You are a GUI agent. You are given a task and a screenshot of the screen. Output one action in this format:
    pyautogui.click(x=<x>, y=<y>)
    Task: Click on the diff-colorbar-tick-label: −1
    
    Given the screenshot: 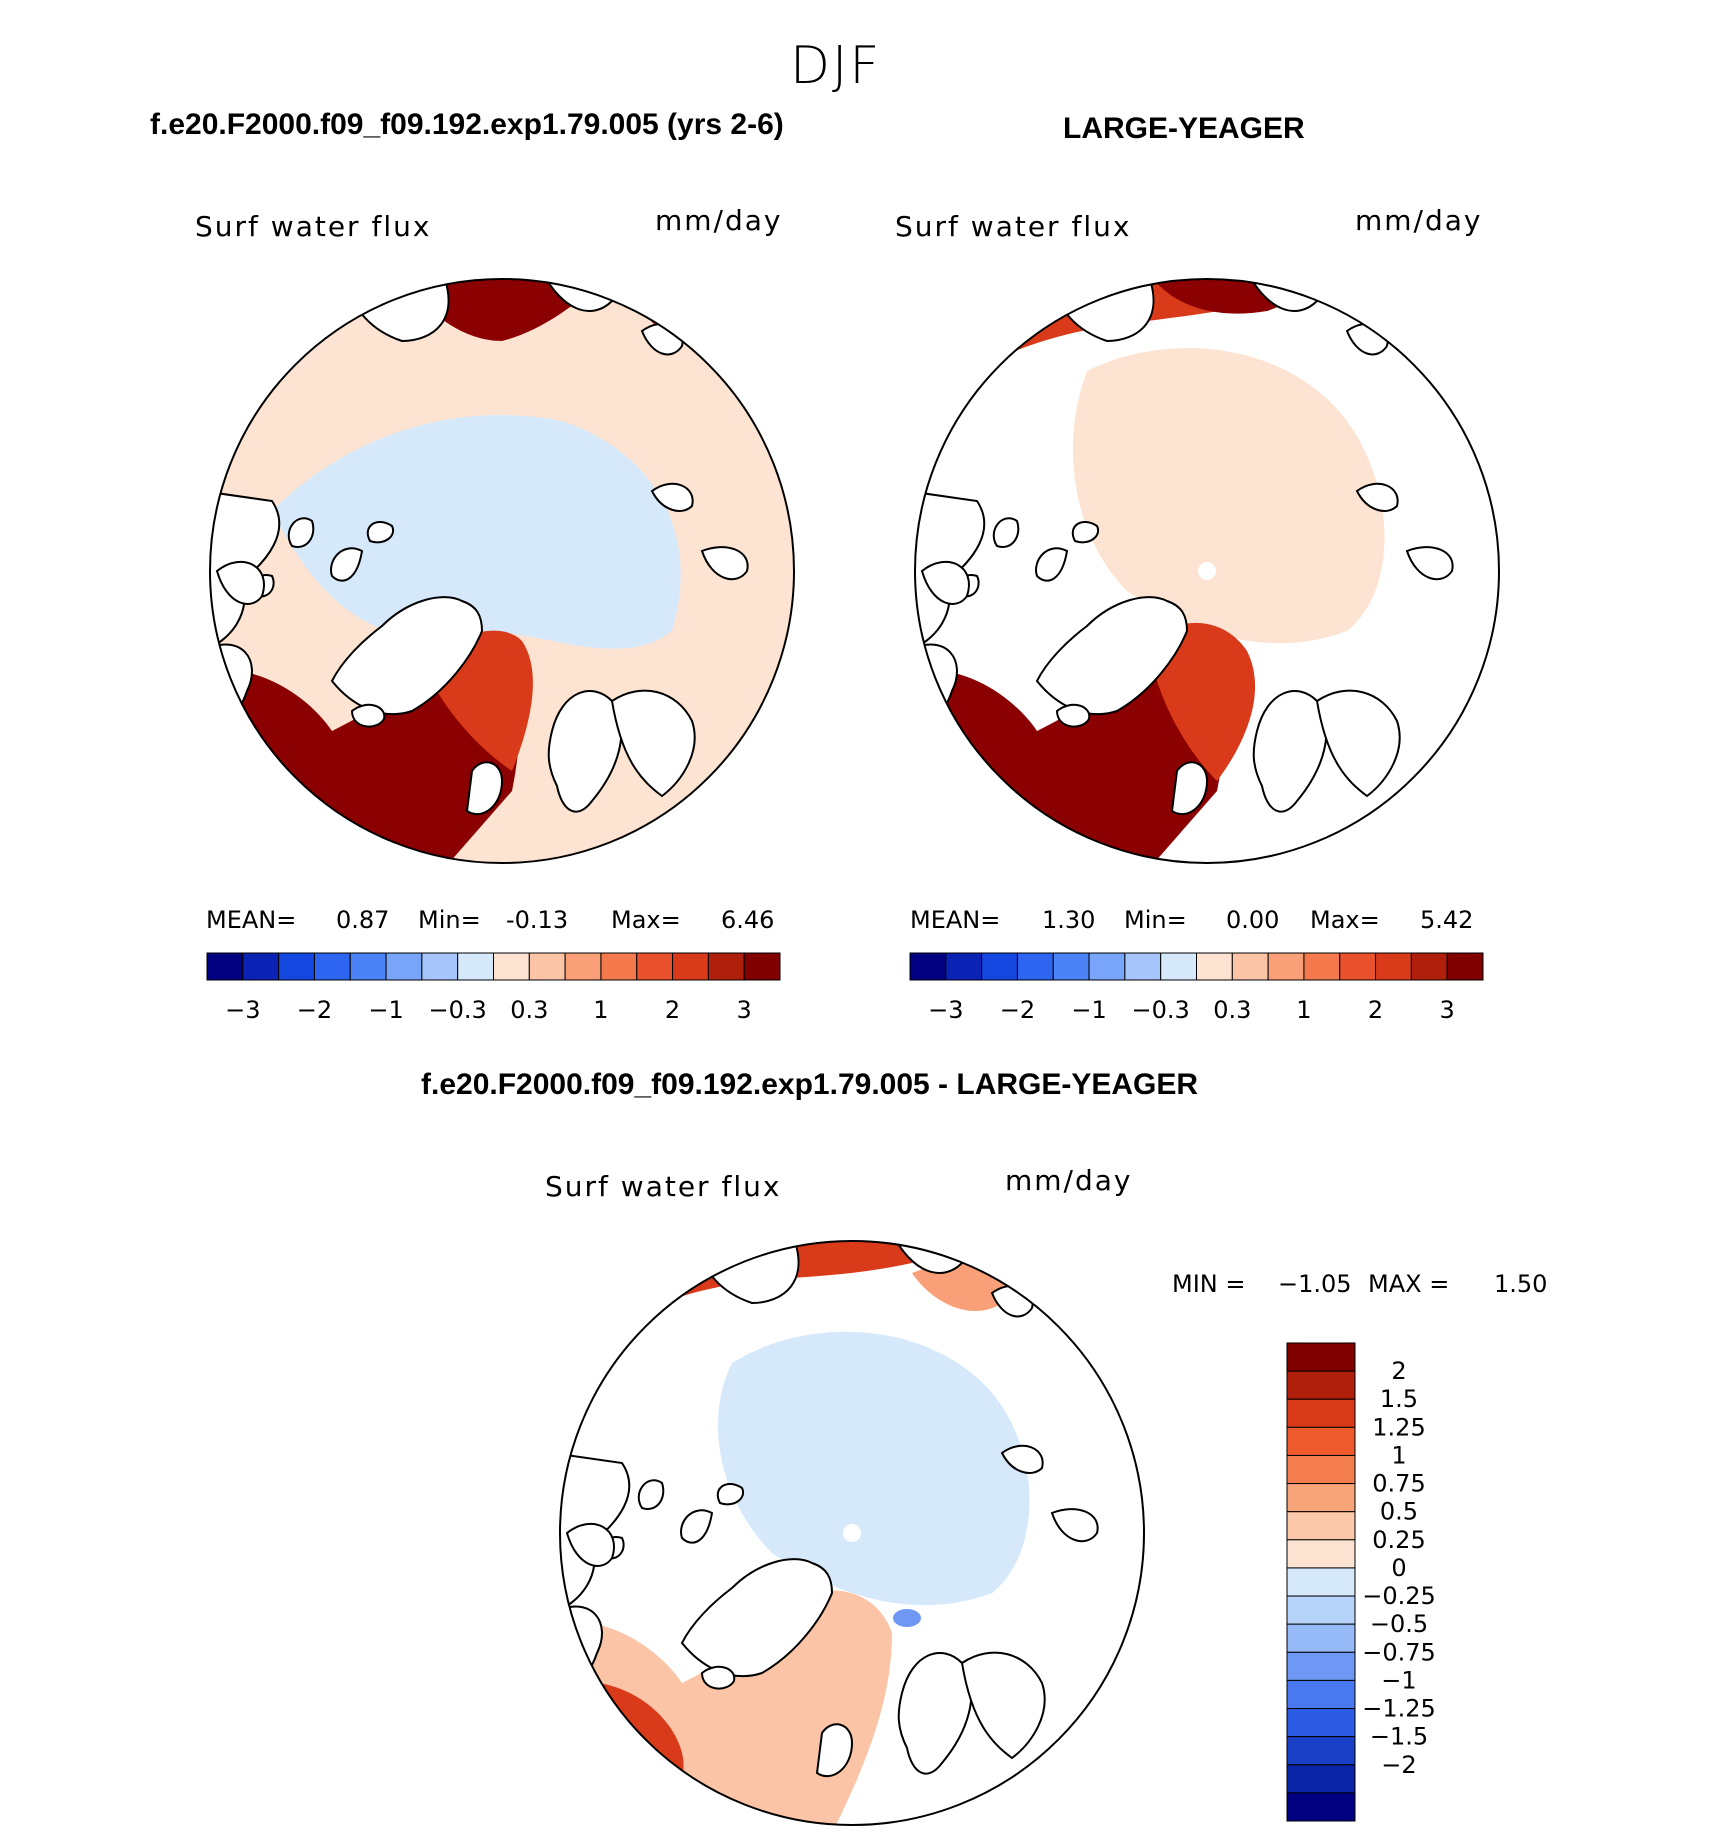 What is the action you would take?
    pyautogui.click(x=1398, y=1680)
    